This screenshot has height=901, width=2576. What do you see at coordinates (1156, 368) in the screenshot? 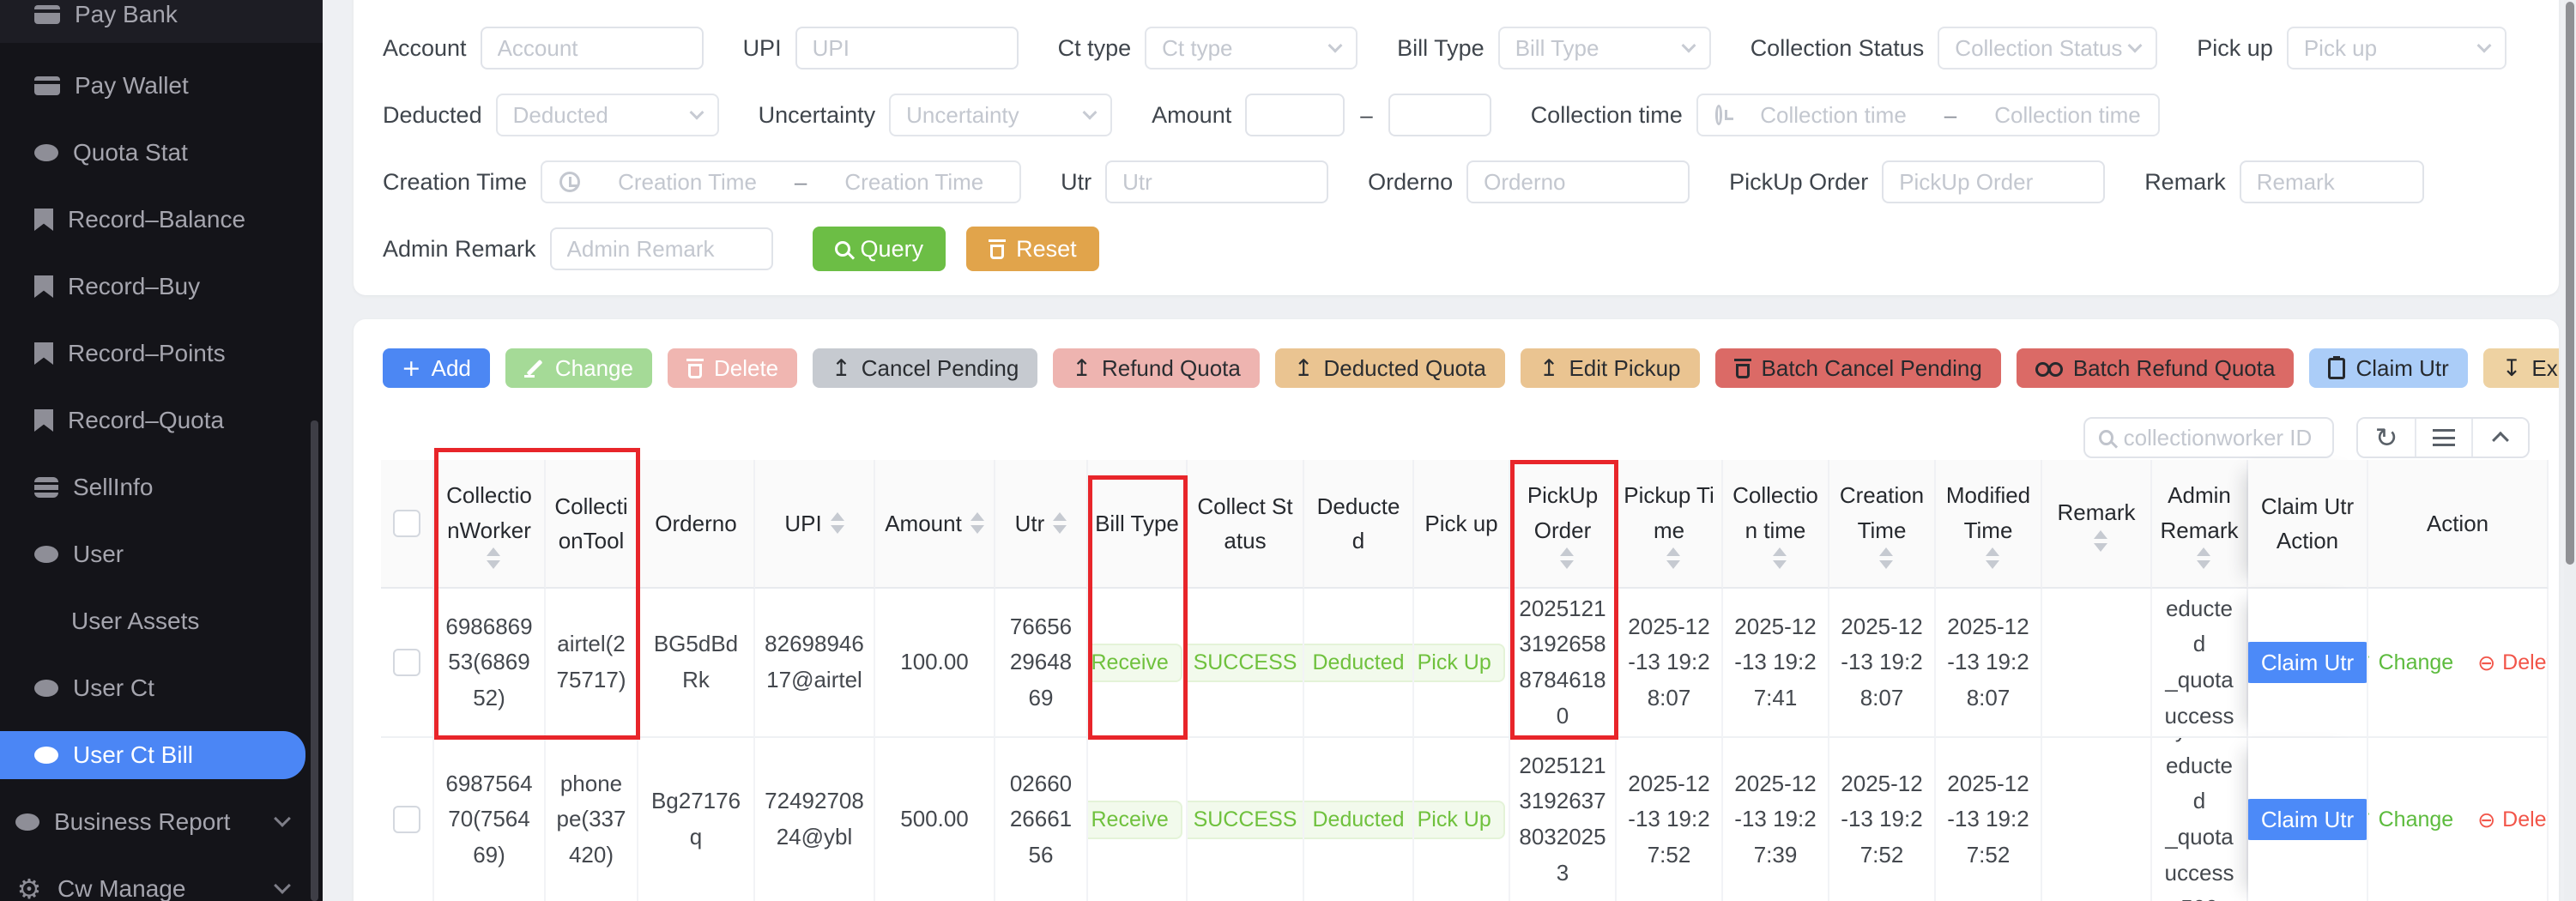
I see `refund-quota-button: ↥ Refund Quota` at bounding box center [1156, 368].